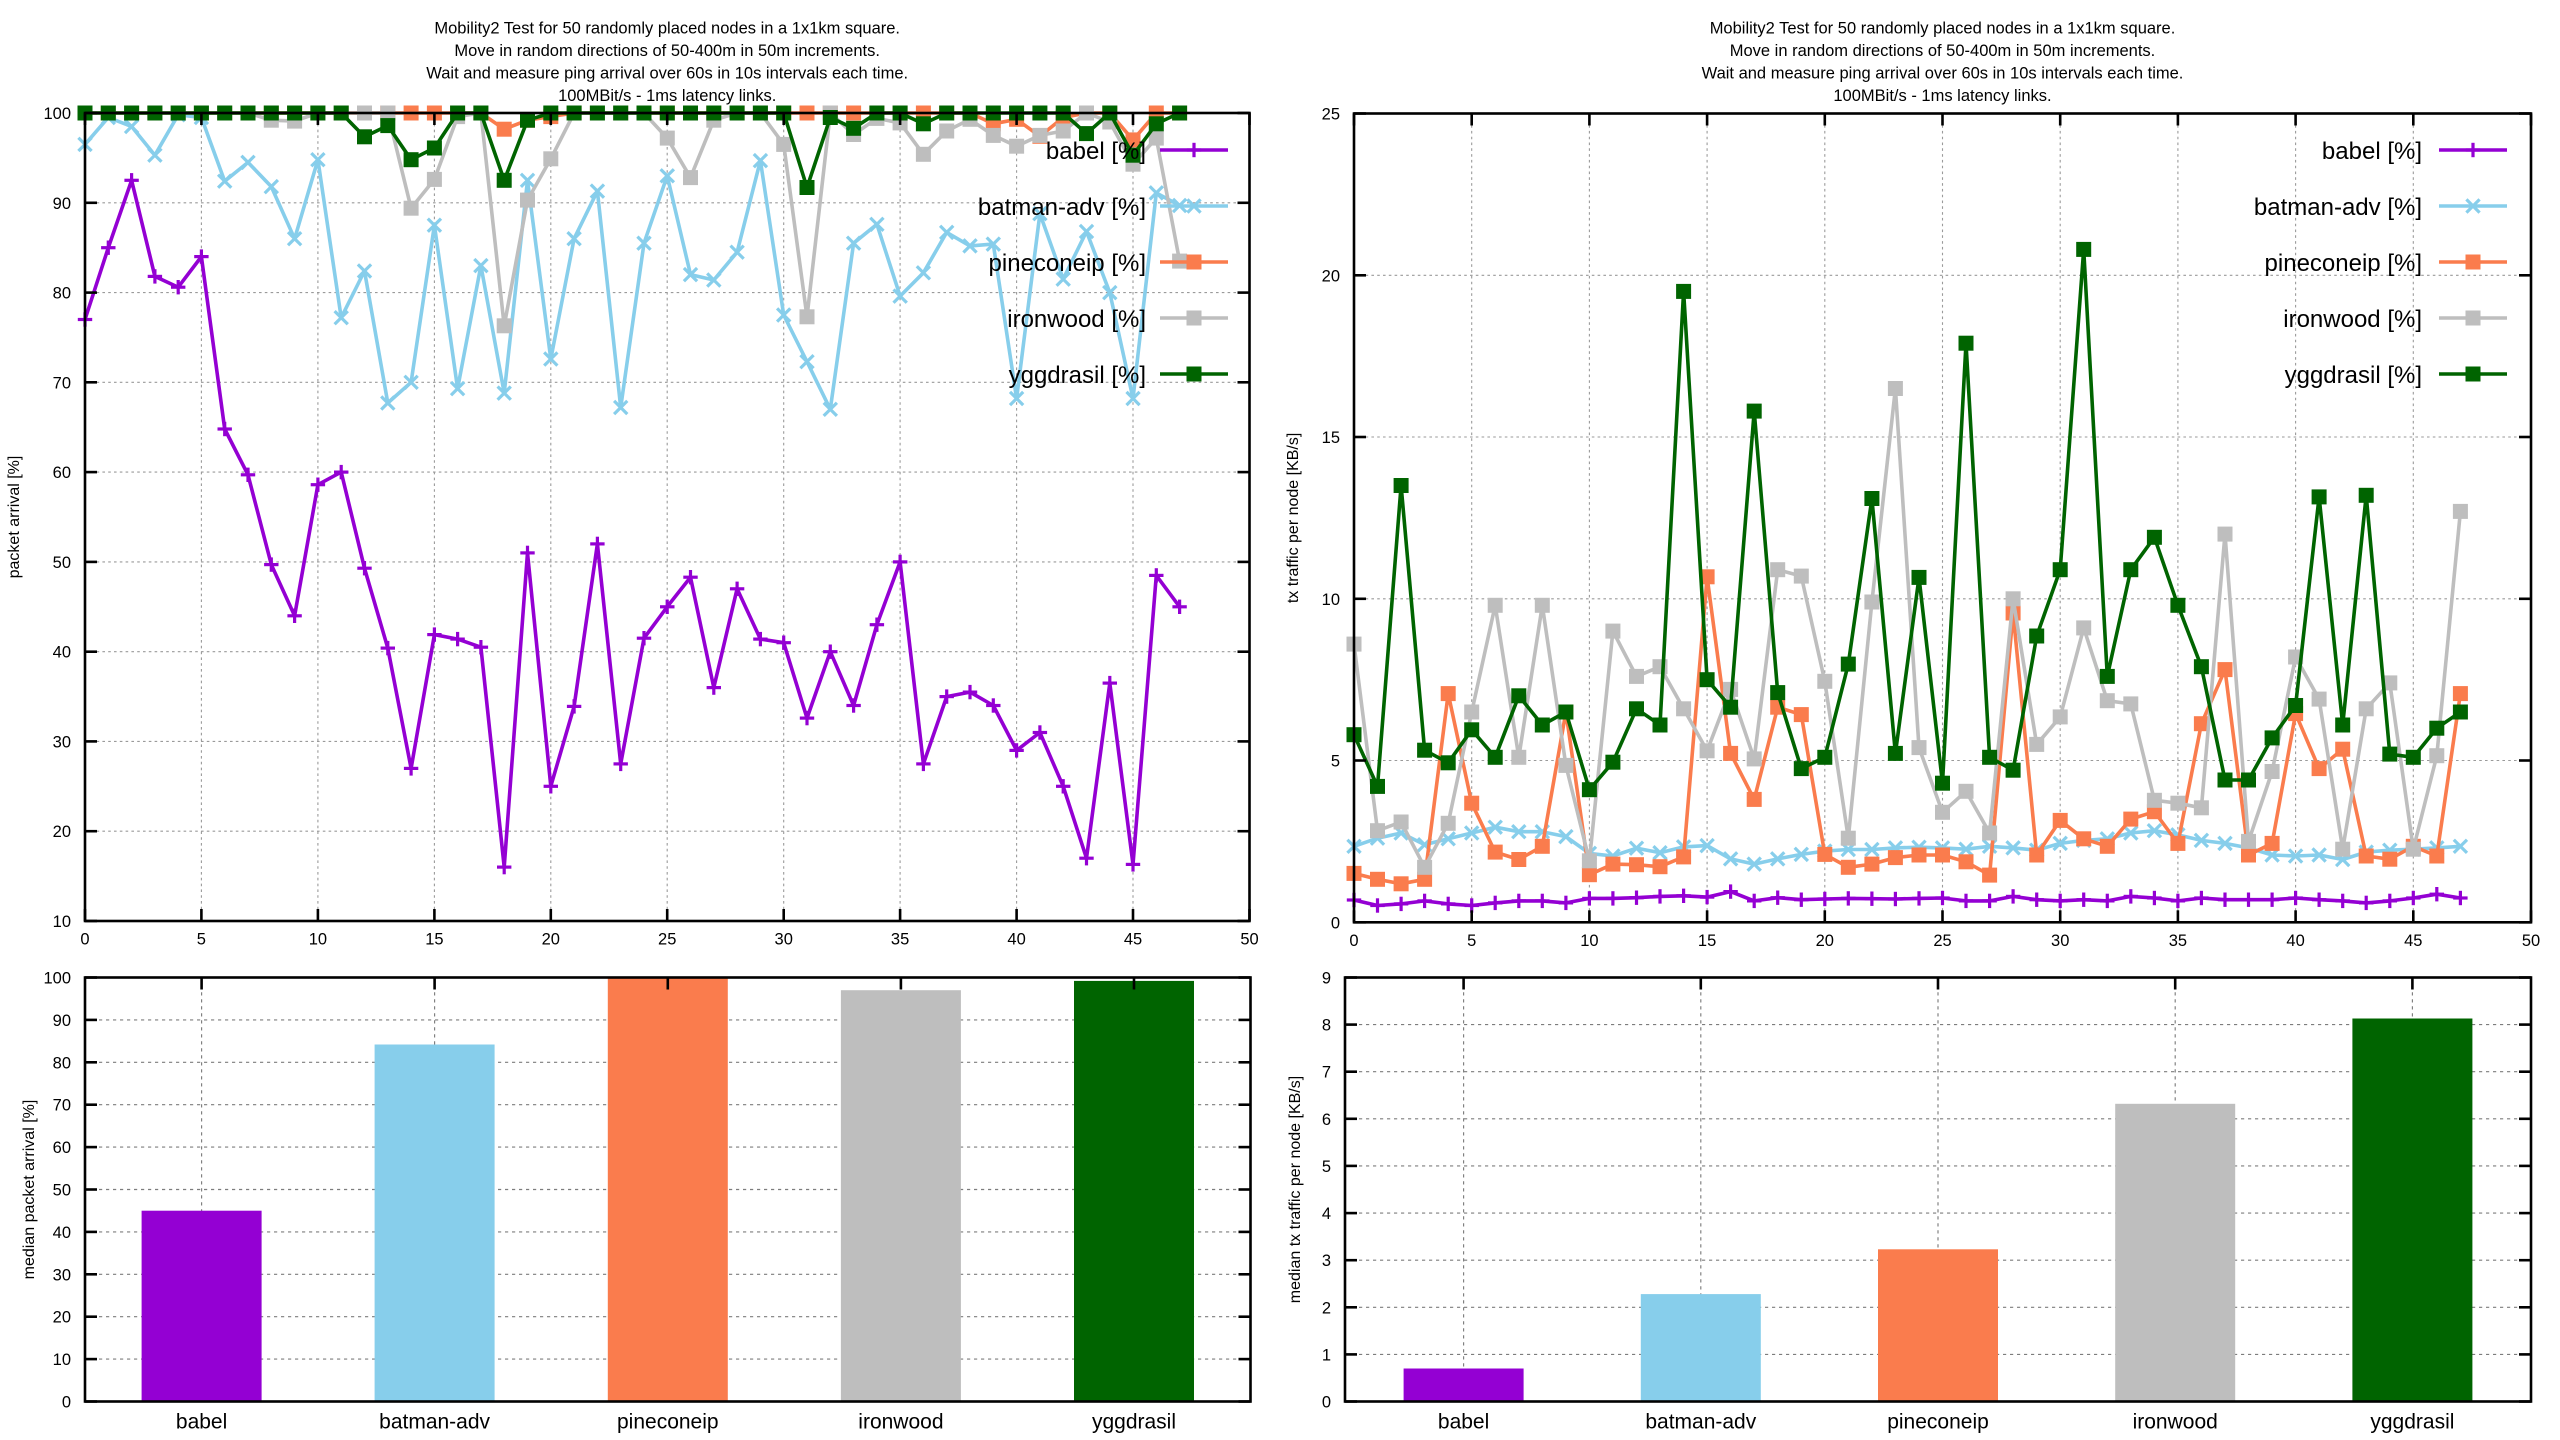  I want to click on svg-text: median packet arrival [%], so click(29, 1190).